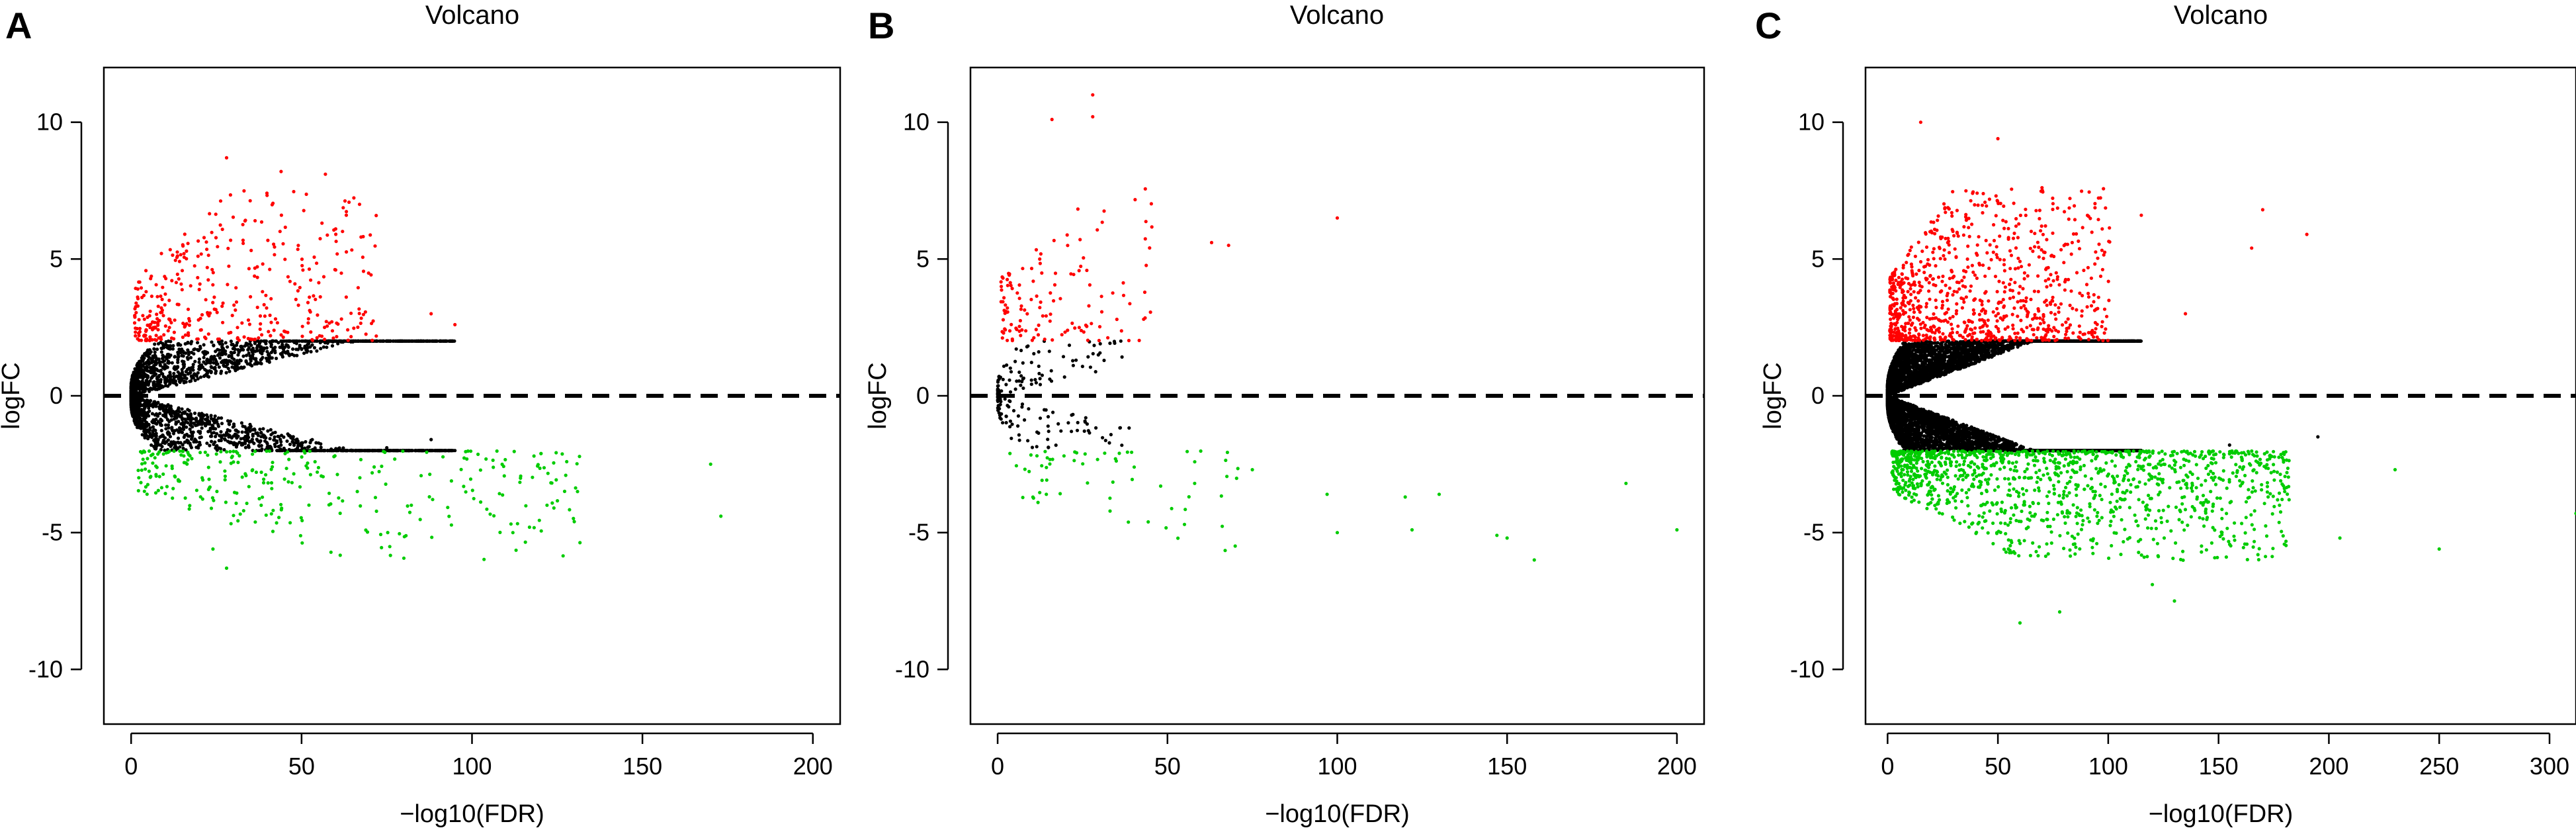  What do you see at coordinates (912, 669) in the screenshot?
I see `y-tick-label: -10` at bounding box center [912, 669].